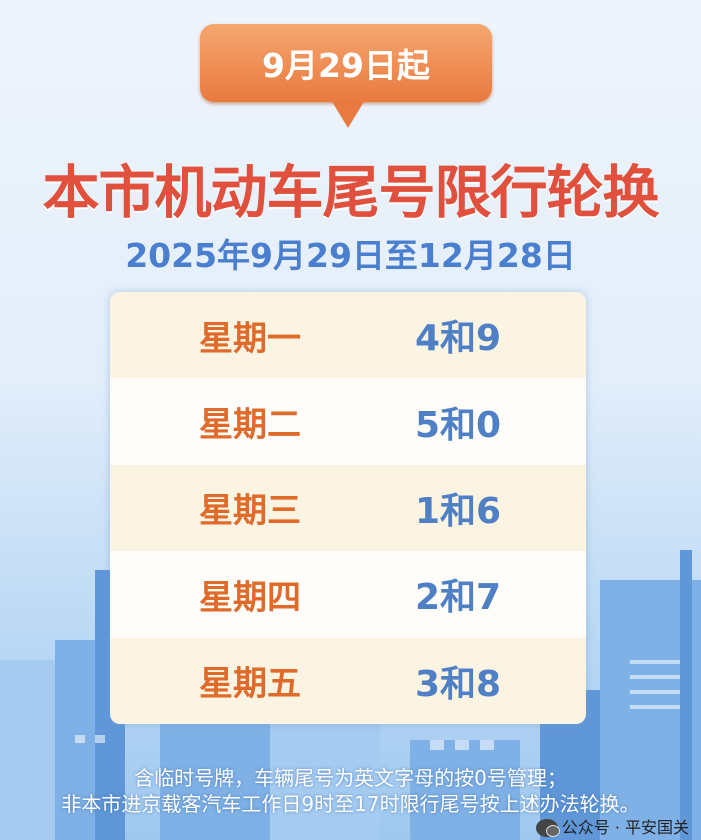 The image size is (701, 840). I want to click on badge-text: 9月29日起, so click(346, 65).